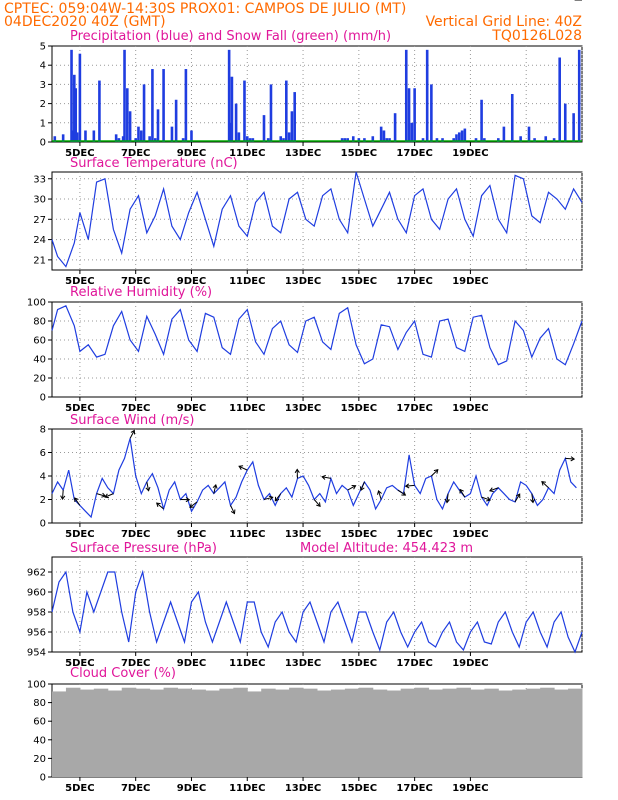 This screenshot has width=618, height=800. I want to click on y-tick-label: 40, so click(39, 740).